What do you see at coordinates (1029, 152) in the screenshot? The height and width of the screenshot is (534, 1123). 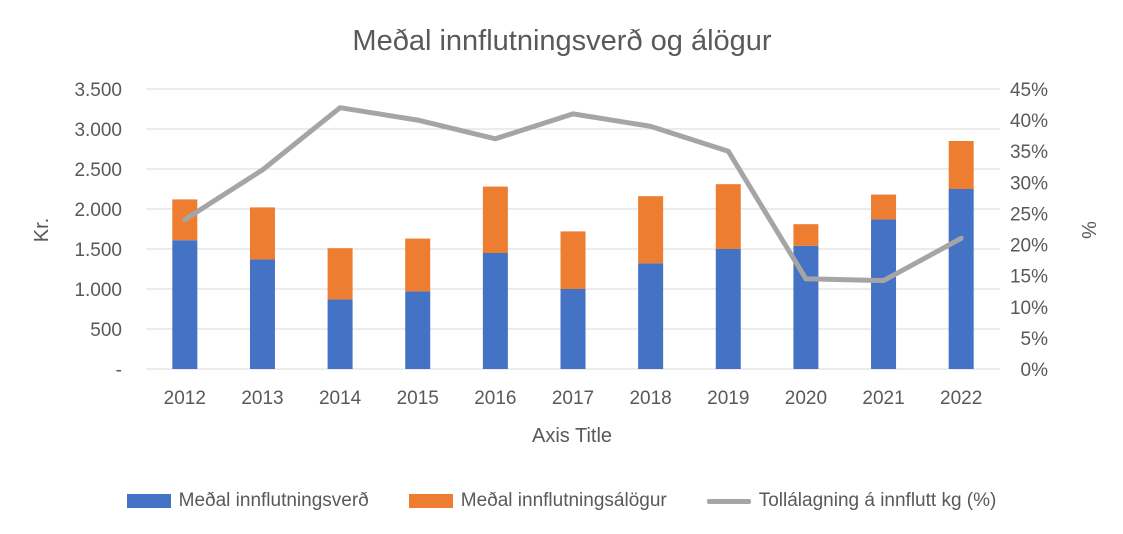 I see `y2-tick-label-7: 35%` at bounding box center [1029, 152].